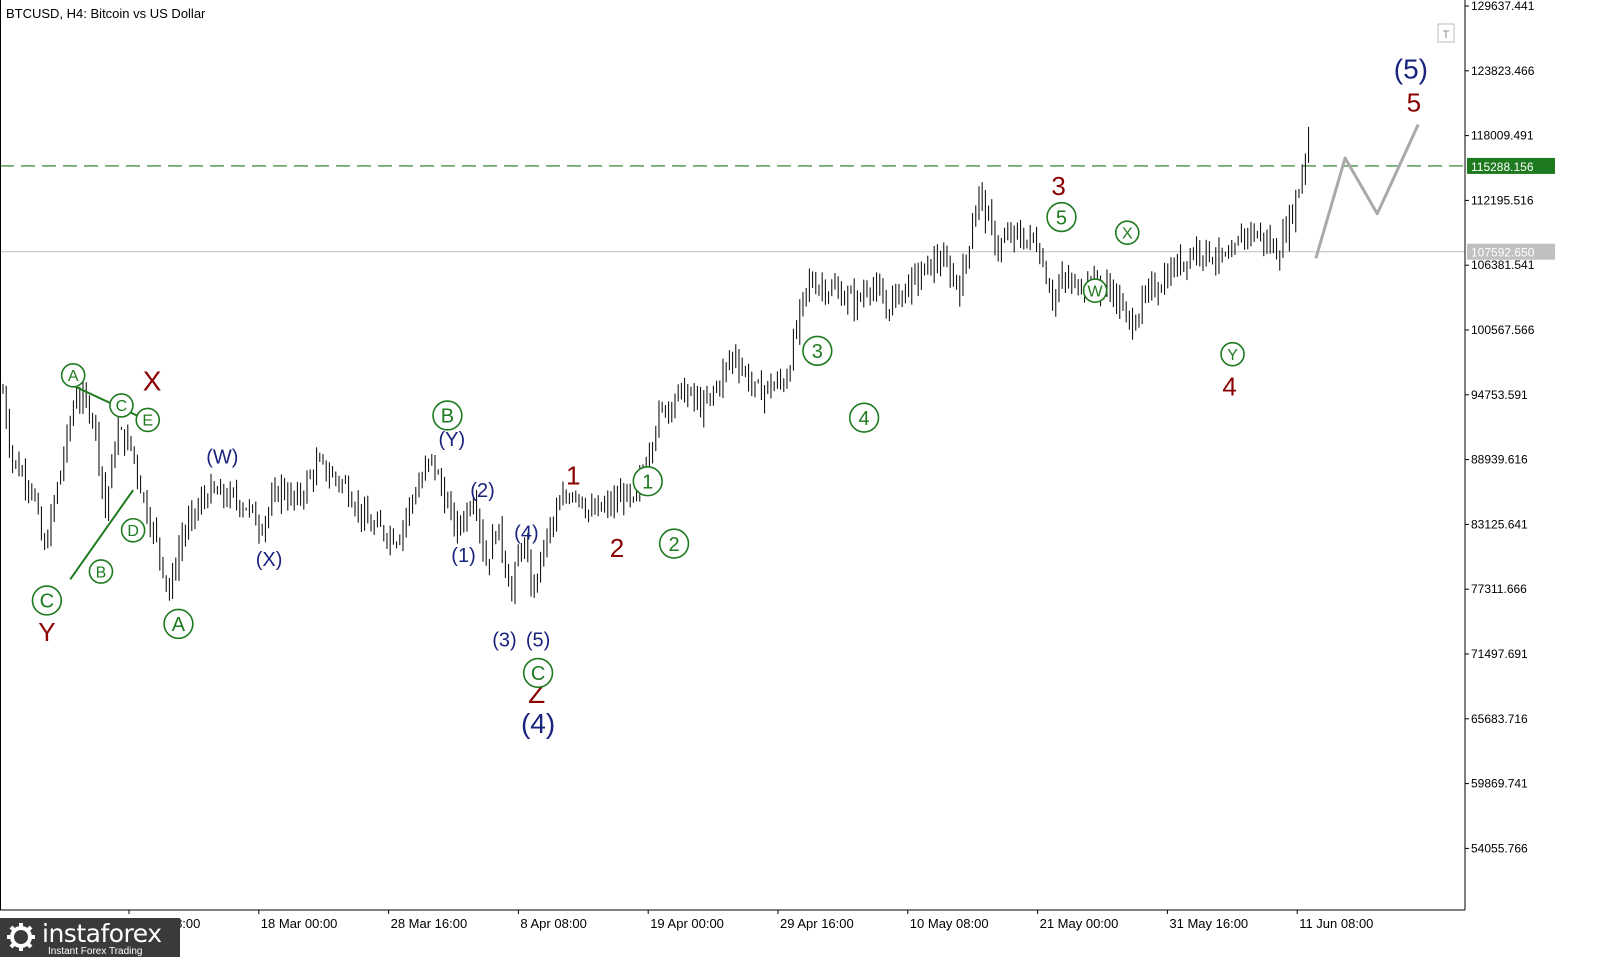  I want to click on current-price-tag, so click(1511, 251).